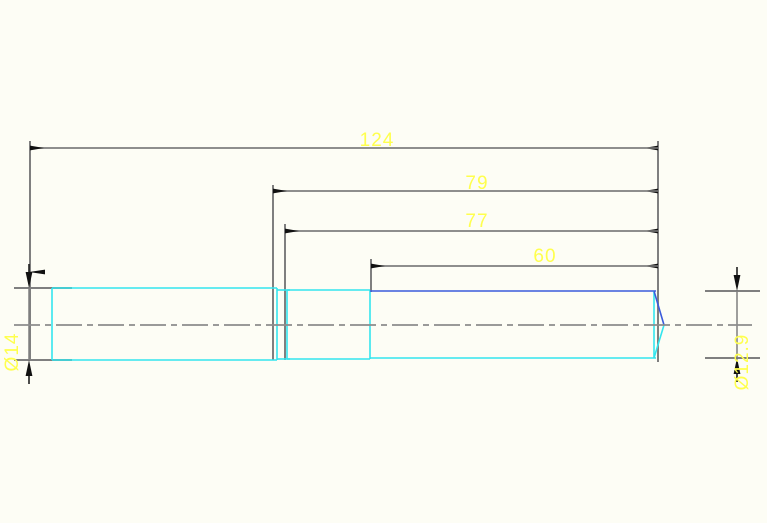  I want to click on arrowhead-dia-left-bottom, so click(29, 368).